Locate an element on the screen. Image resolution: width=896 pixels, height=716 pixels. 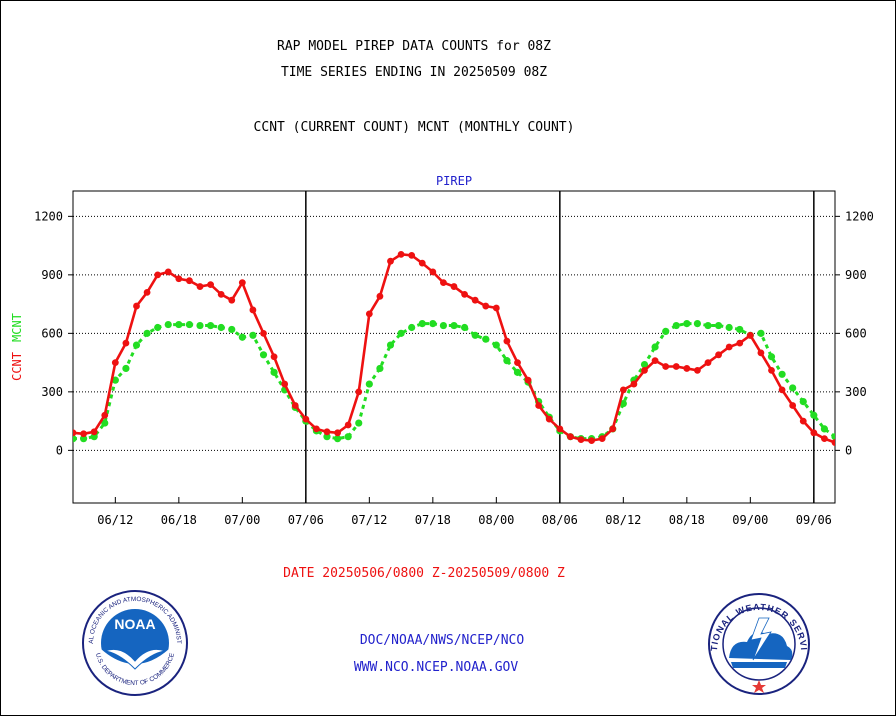
y-tick-label-right: 900 is located at coordinates (856, 275).